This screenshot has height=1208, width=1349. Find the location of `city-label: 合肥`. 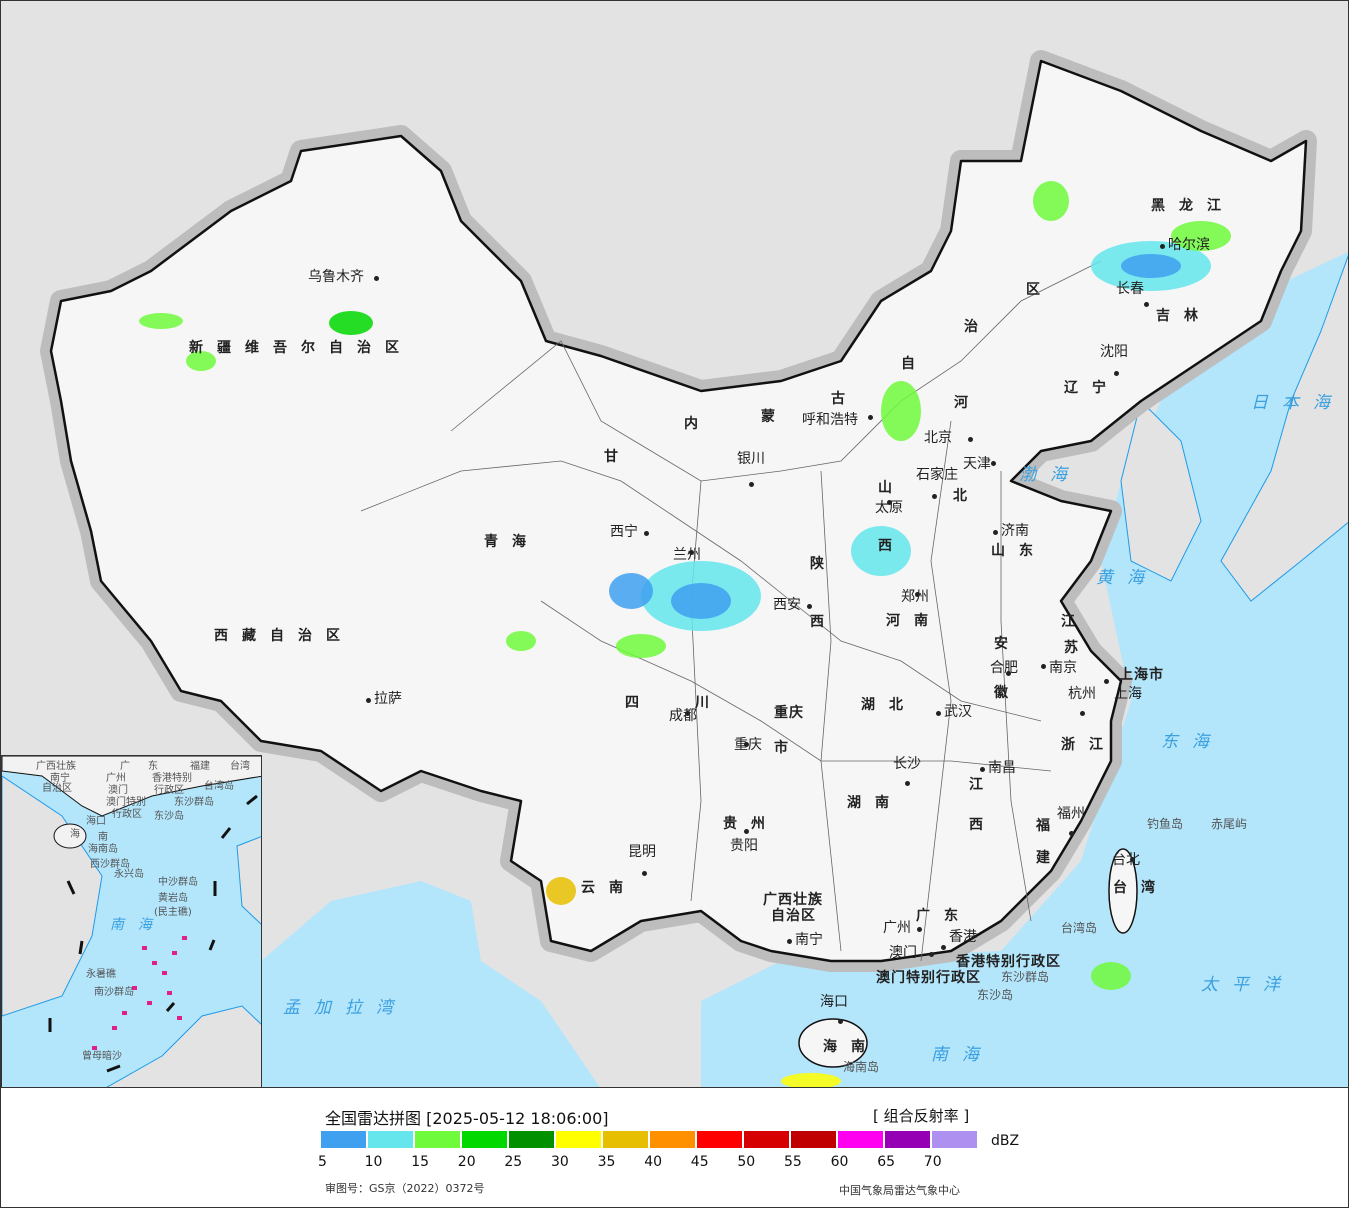

city-label: 合肥 is located at coordinates (1004, 668).